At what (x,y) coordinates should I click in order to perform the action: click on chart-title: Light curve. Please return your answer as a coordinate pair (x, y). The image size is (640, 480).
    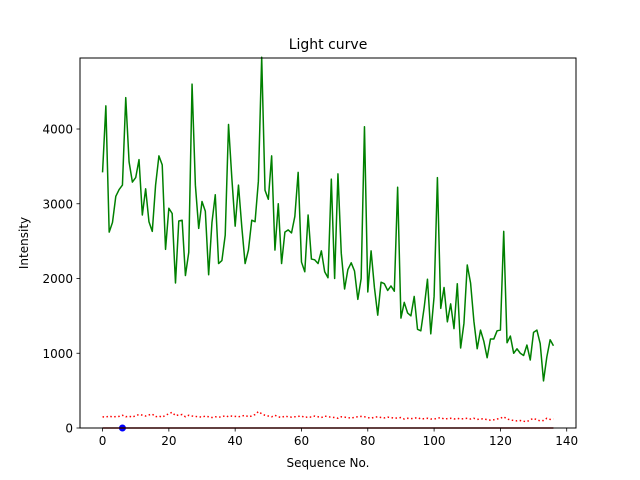
    Looking at the image, I should click on (328, 45).